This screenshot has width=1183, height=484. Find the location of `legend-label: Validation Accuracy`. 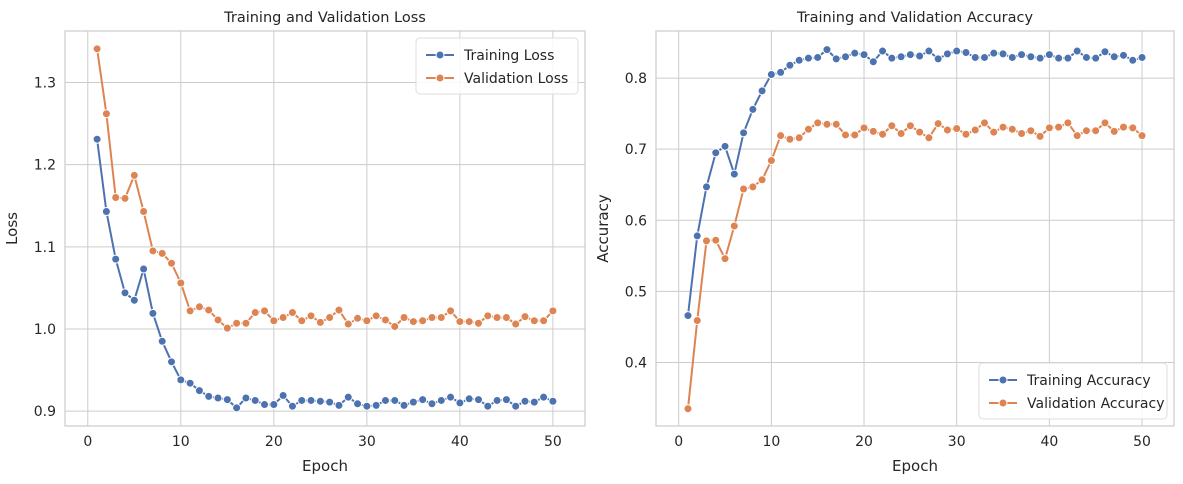

legend-label: Validation Accuracy is located at coordinates (1096, 404).